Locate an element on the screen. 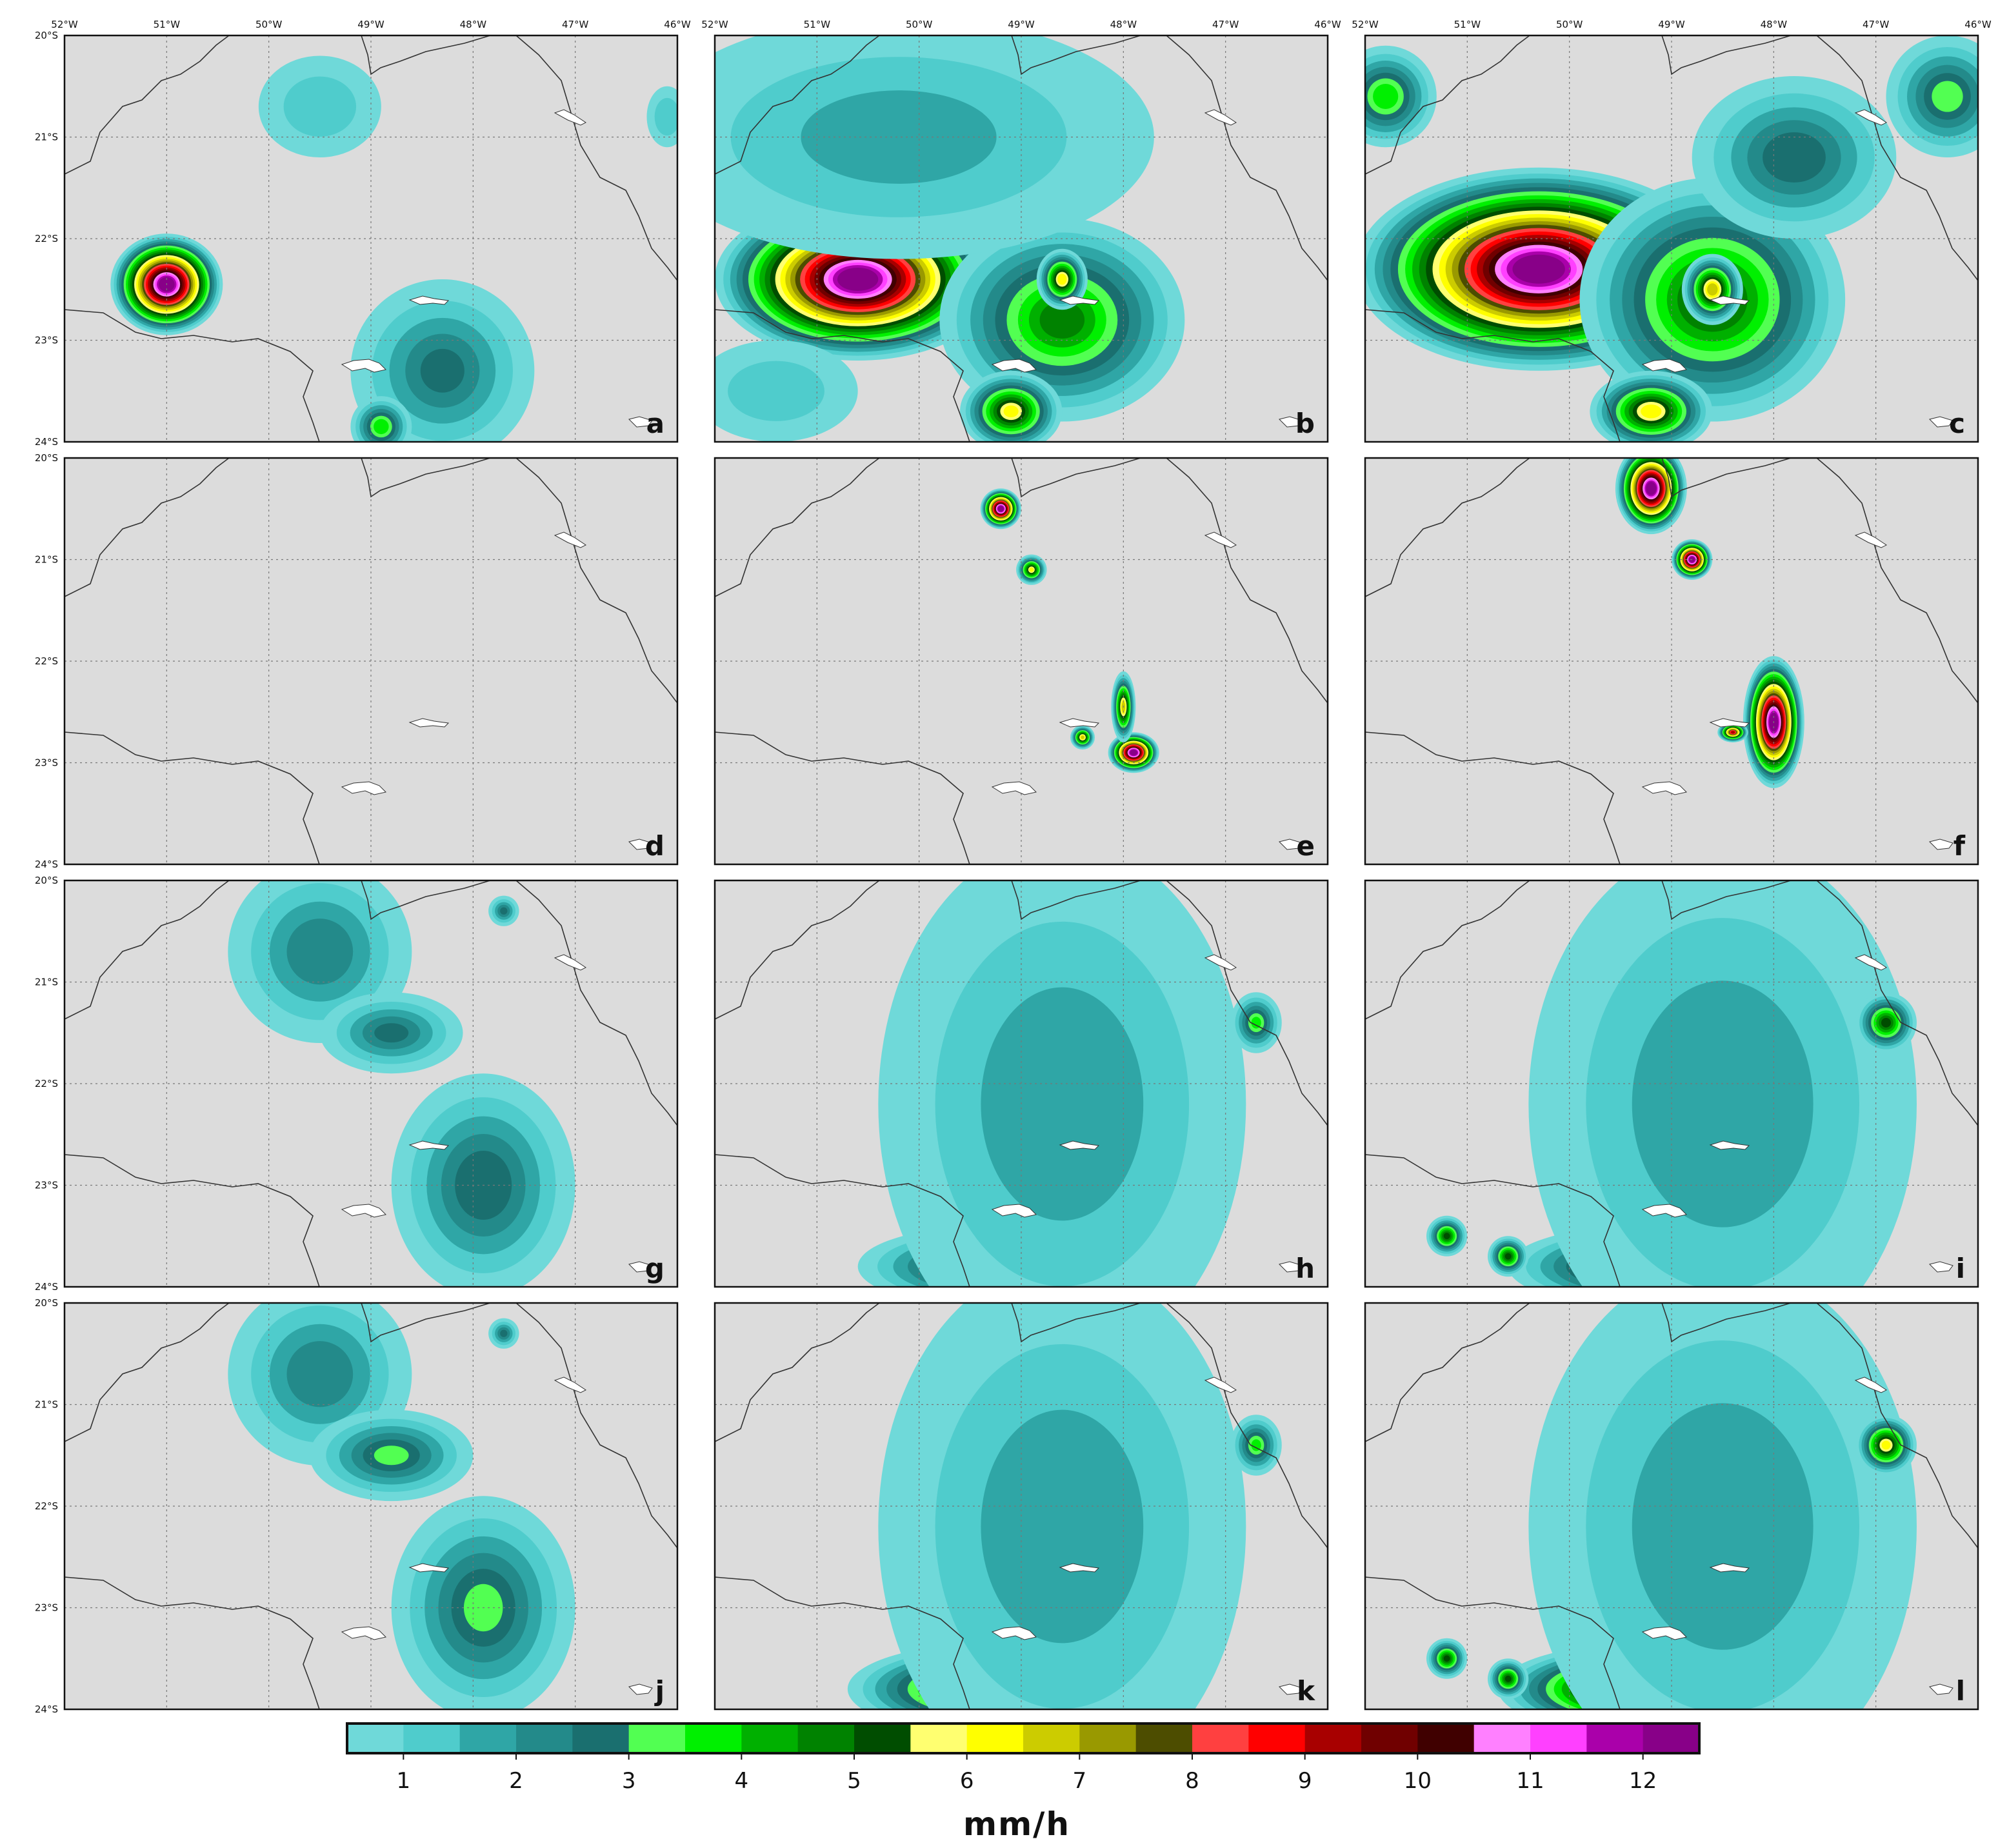 The height and width of the screenshot is (1848, 1998). panel-letter: e is located at coordinates (1306, 846).